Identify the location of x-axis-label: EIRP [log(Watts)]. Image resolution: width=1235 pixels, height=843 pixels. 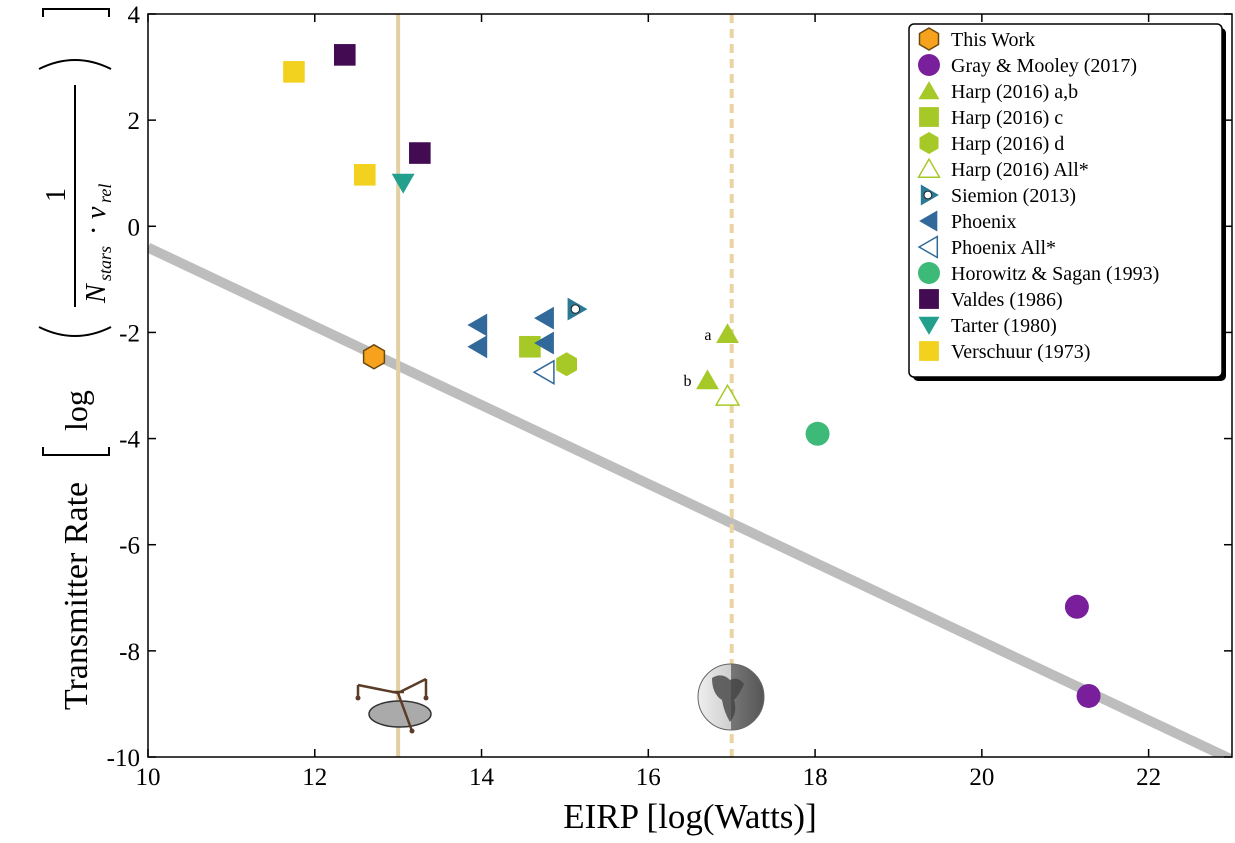
(689, 816).